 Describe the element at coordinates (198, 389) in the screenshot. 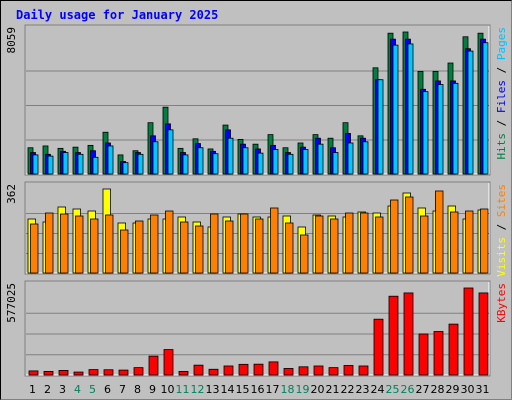

I see `day-label: 12` at that location.